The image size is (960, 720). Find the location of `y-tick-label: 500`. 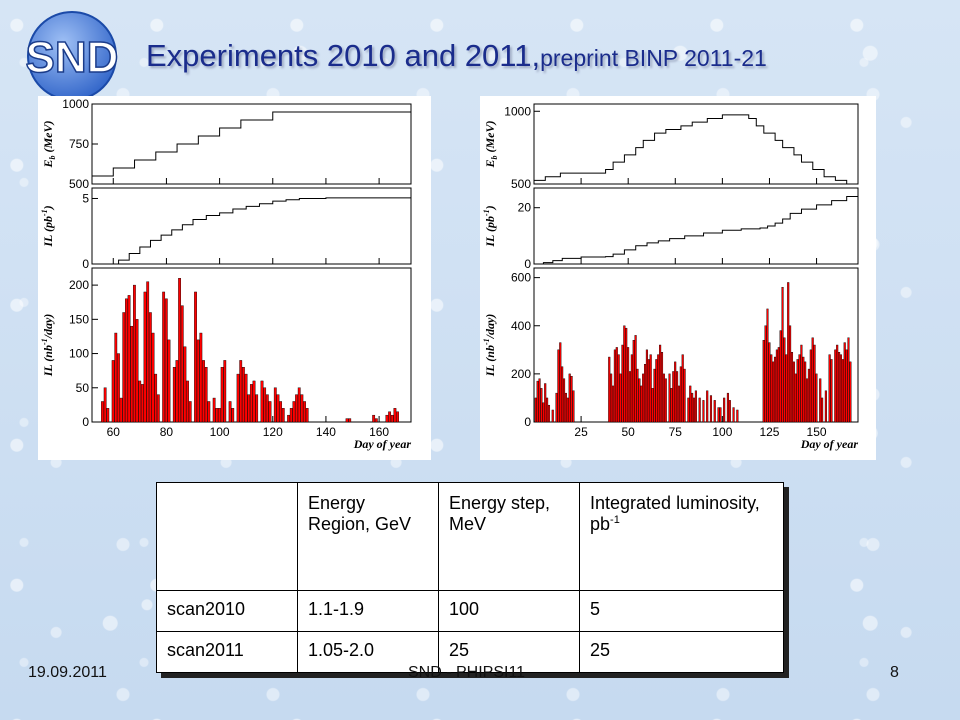

y-tick-label: 500 is located at coordinates (521, 184).